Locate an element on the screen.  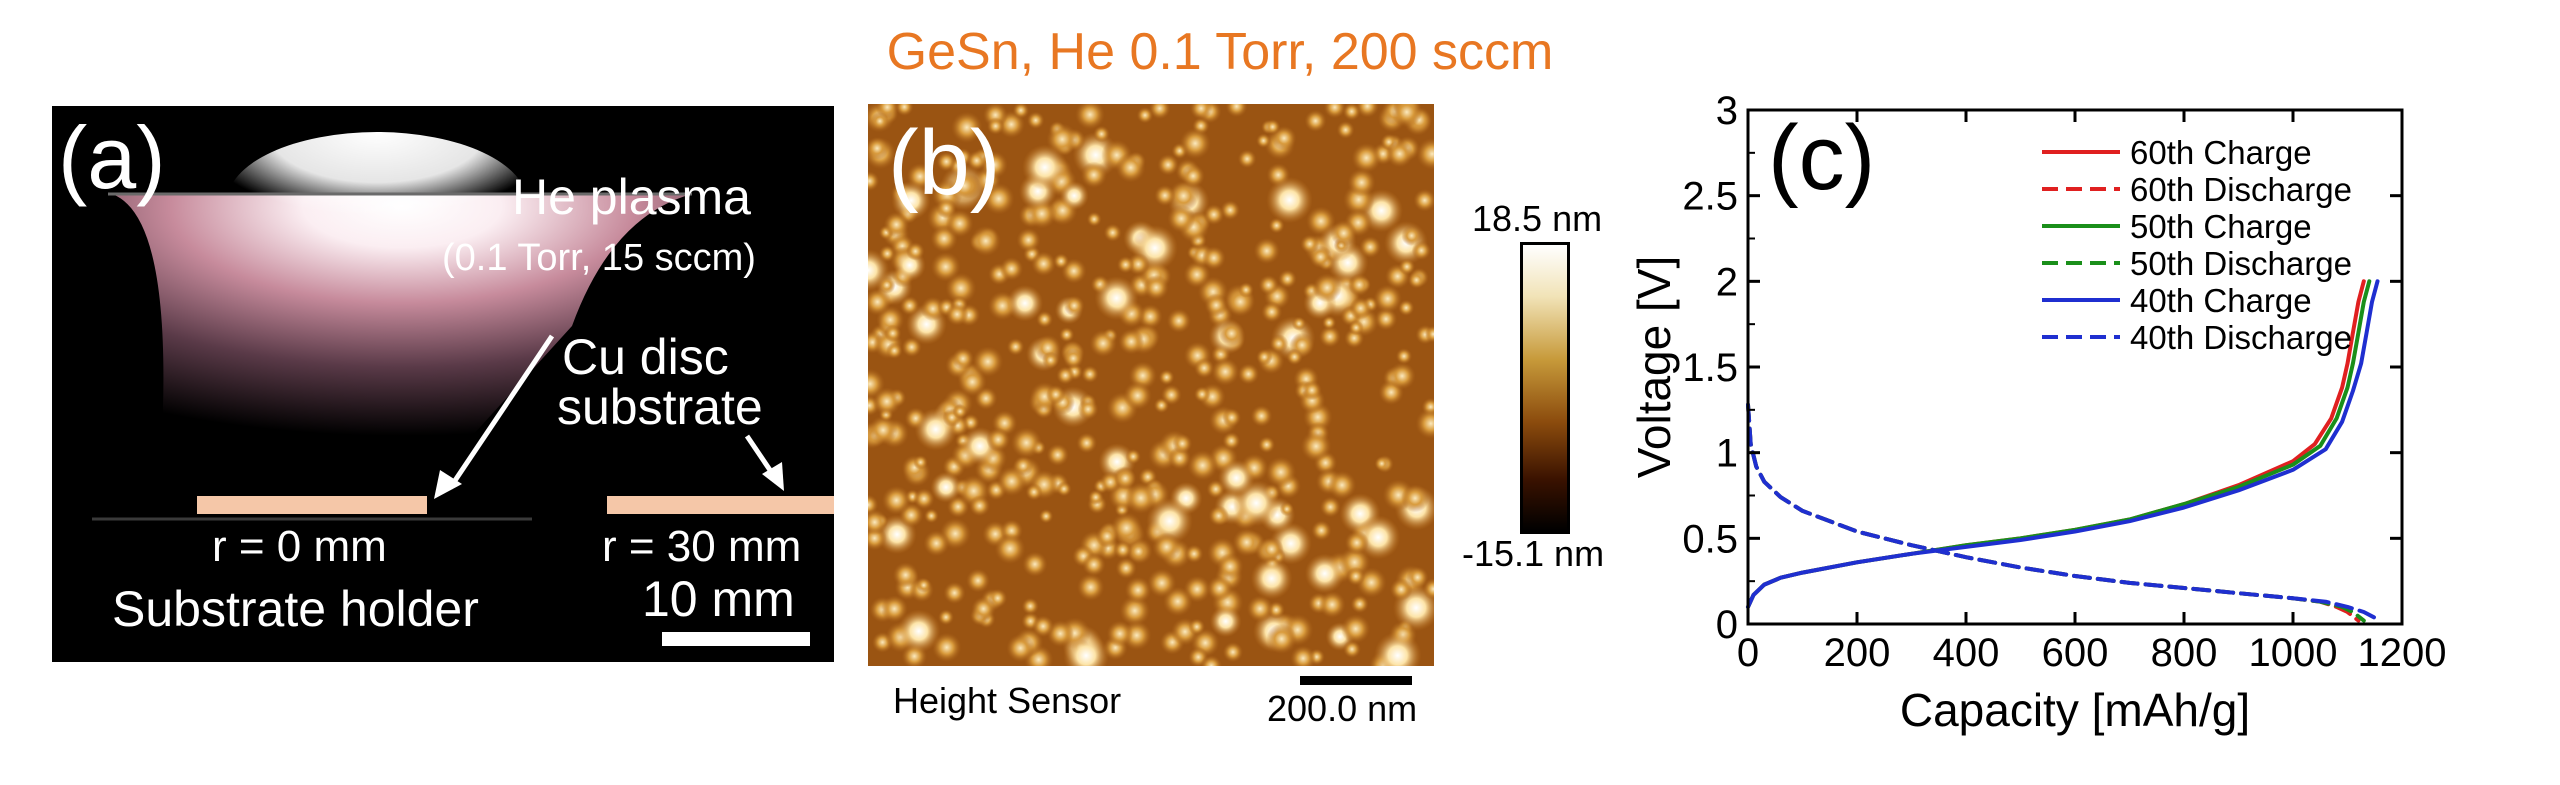
panel-b-label: (b) is located at coordinates (944, 163).